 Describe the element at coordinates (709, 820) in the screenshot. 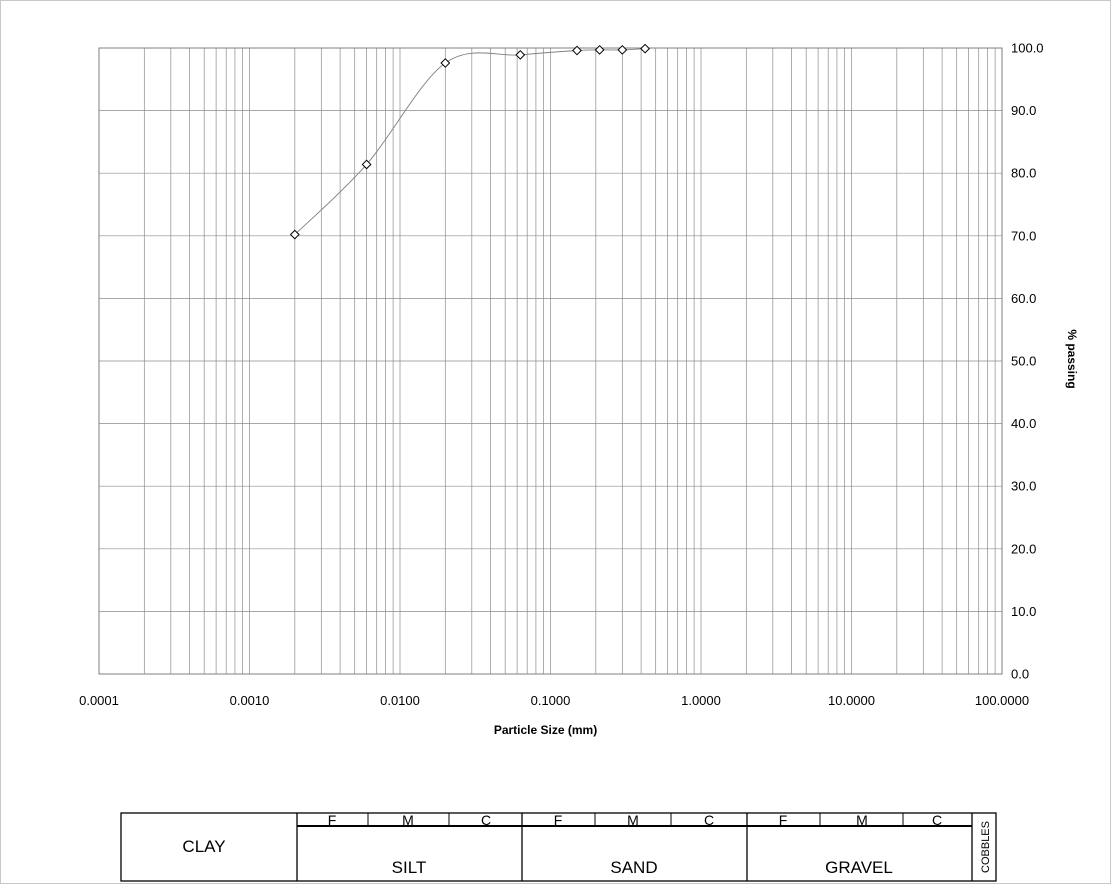

I see `sand-coarse-label: C` at that location.